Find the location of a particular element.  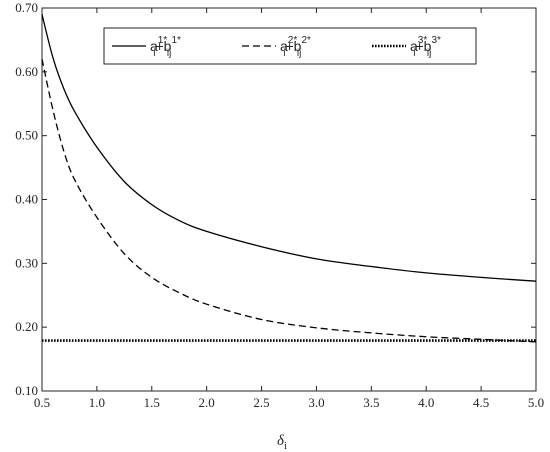

y-tick-label: 0.60 is located at coordinates (26, 71).